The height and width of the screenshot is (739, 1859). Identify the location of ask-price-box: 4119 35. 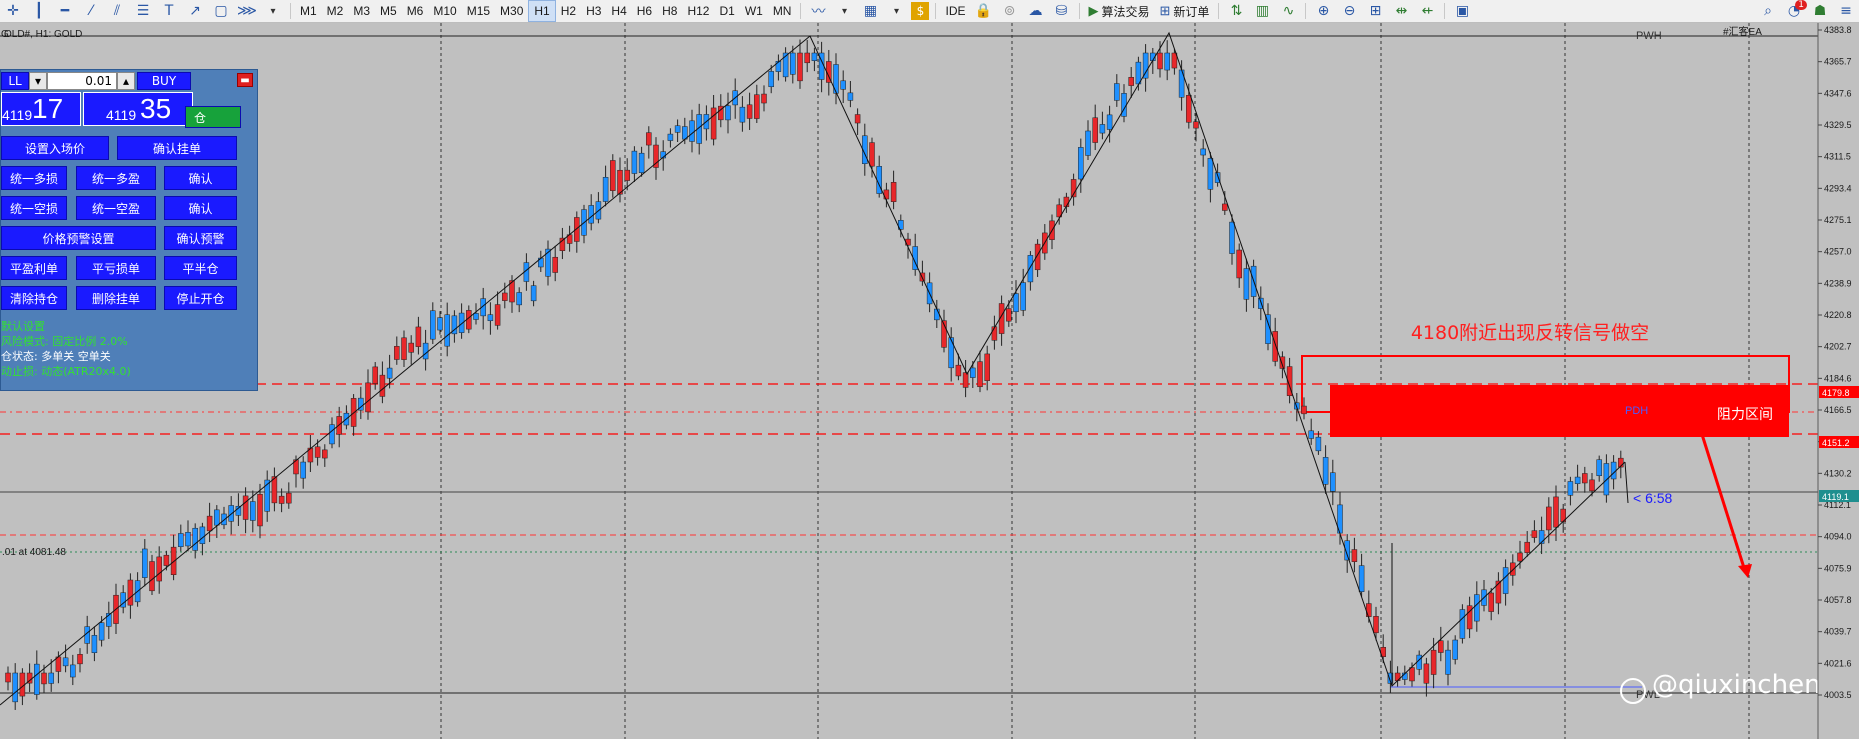
(138, 109).